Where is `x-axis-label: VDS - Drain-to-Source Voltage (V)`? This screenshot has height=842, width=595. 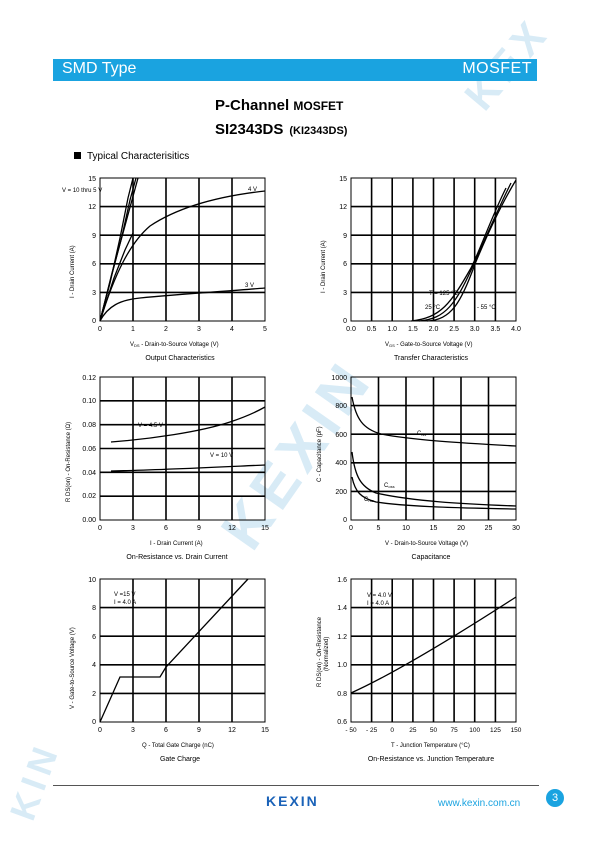
x-axis-label: VDS - Drain-to-Source Voltage (V) is located at coordinates (174, 345).